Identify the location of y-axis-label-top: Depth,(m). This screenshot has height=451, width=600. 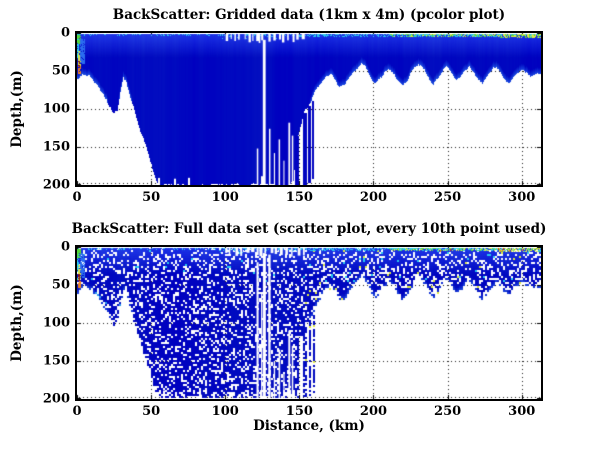
(17, 109).